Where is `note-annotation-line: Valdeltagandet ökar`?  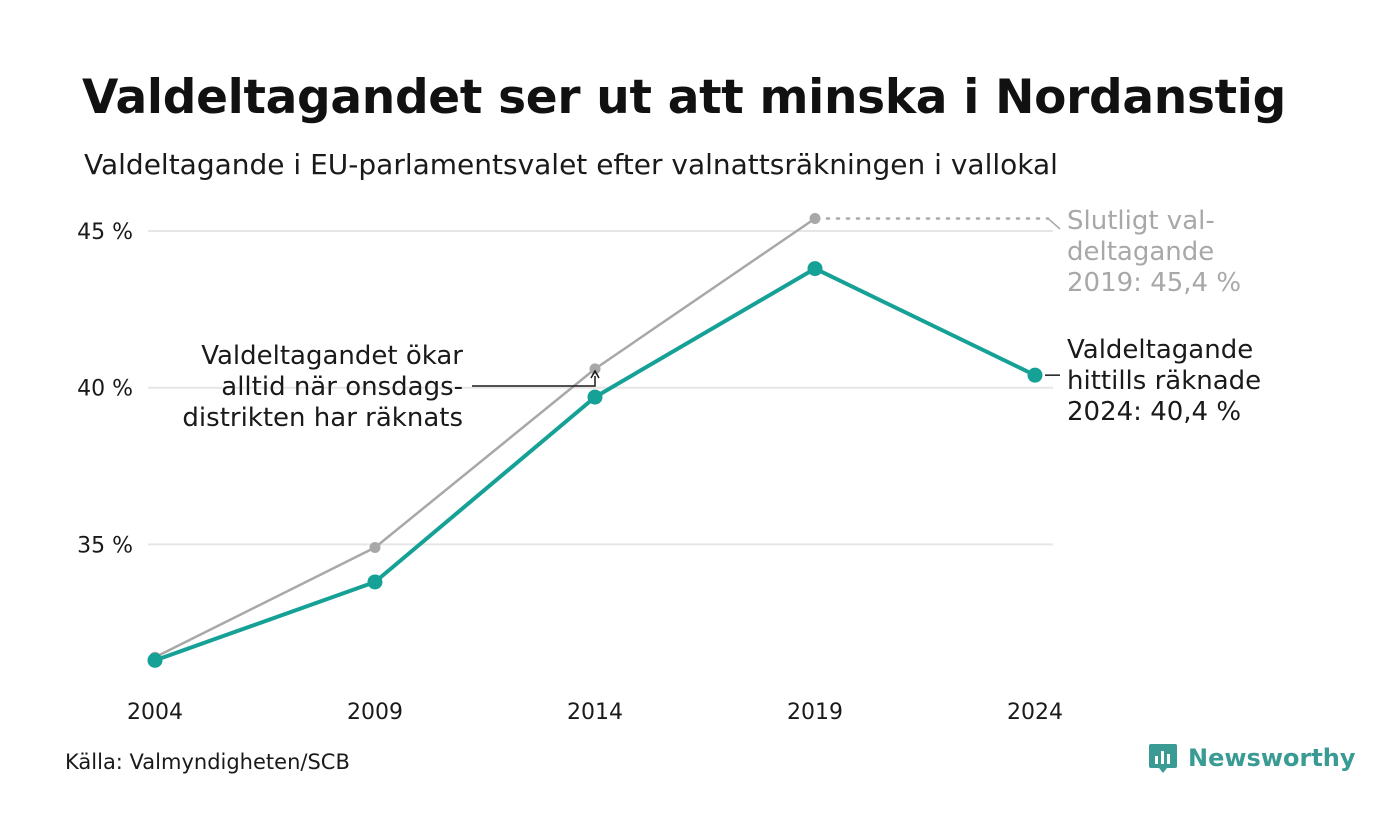
note-annotation-line: Valdeltagandet ökar is located at coordinates (332, 356).